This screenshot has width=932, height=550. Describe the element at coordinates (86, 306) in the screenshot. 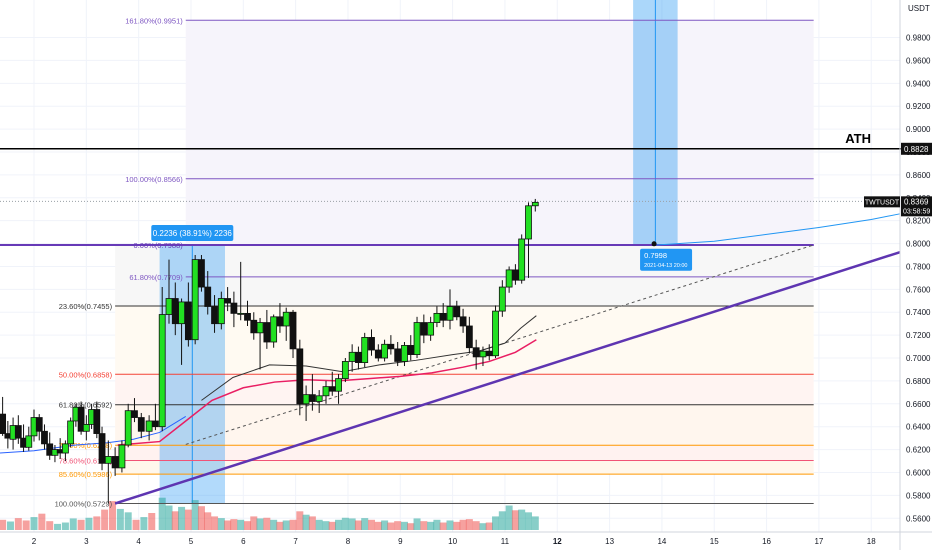

I see `fib-level-label: 23.60%(0.7455)` at that location.